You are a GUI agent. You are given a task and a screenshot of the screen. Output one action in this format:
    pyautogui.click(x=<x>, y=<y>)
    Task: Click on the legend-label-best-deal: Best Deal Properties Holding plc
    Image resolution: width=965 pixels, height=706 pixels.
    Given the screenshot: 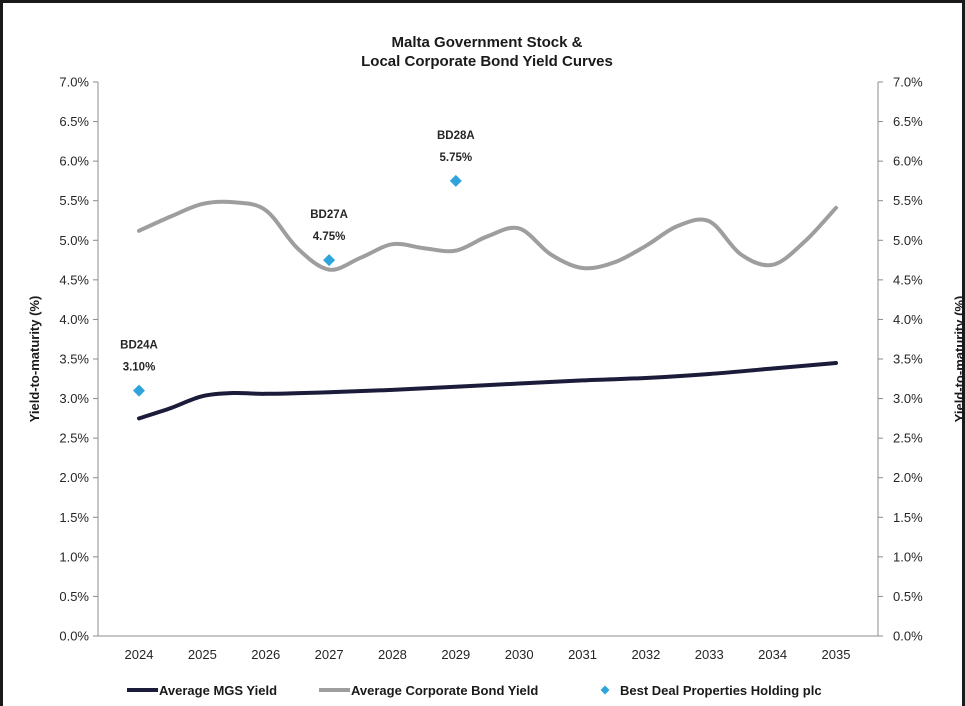 What is the action you would take?
    pyautogui.click(x=721, y=690)
    